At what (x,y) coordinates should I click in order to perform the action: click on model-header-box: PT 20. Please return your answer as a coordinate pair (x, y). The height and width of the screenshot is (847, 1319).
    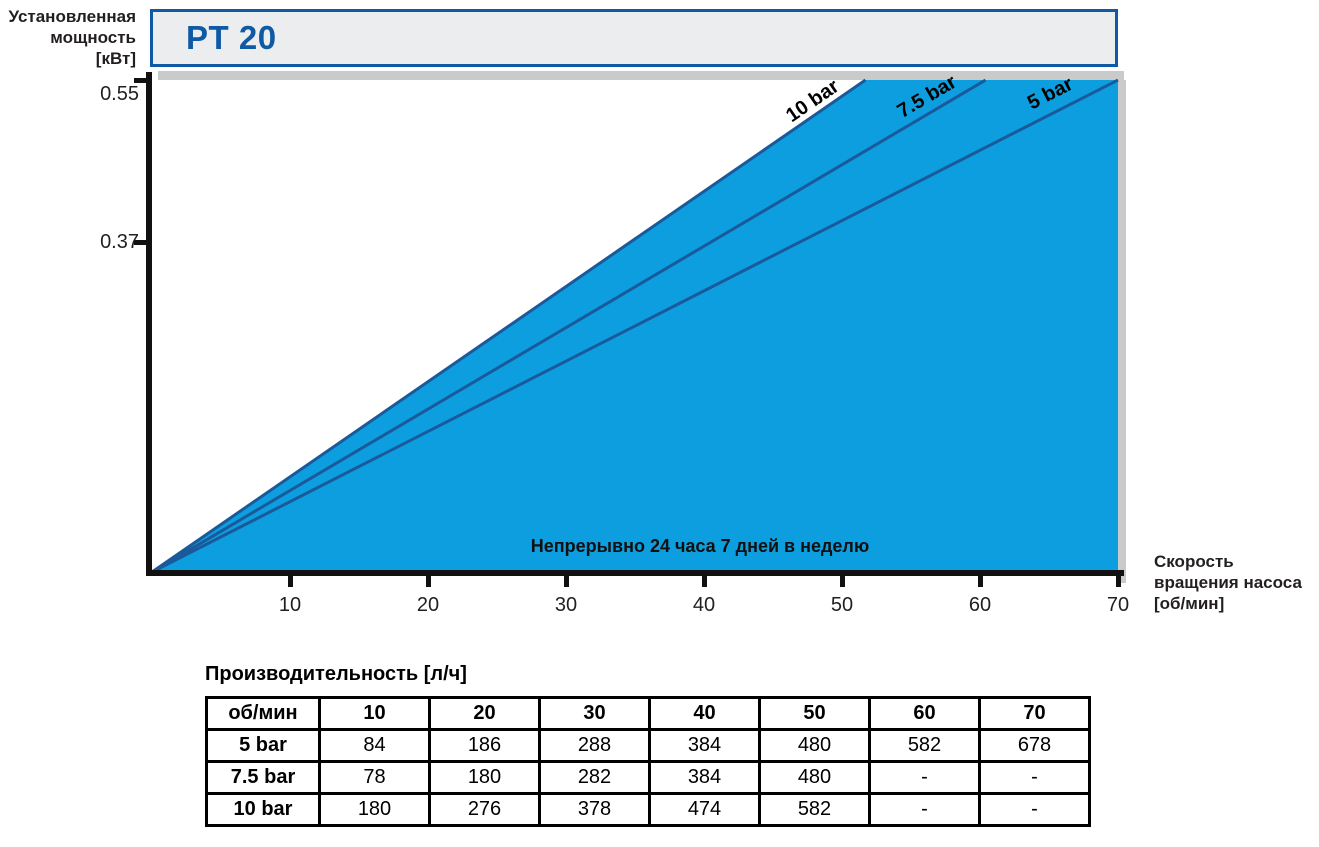
    Looking at the image, I should click on (634, 38).